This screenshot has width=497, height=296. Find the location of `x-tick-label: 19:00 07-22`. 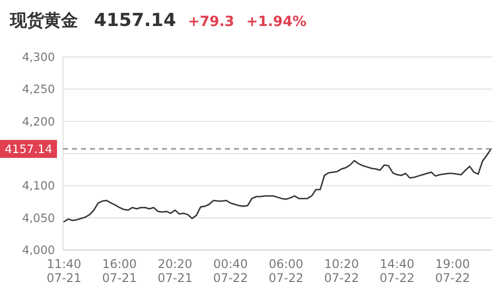

x-tick-label: 19:00 07-22 is located at coordinates (452, 271).